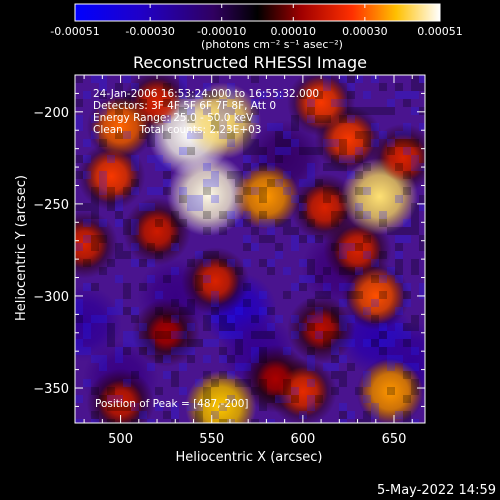  What do you see at coordinates (436, 490) in the screenshot?
I see `footer-date: 5-May-2022 14:59` at bounding box center [436, 490].